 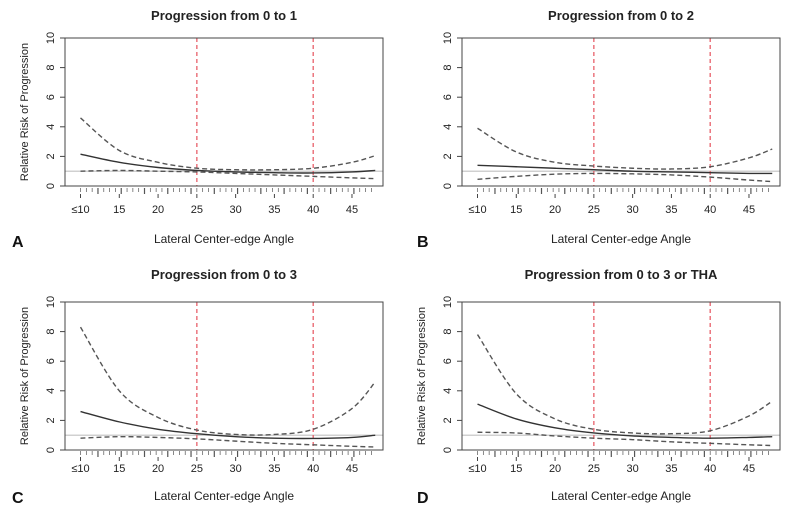 What do you see at coordinates (224, 274) in the screenshot?
I see `panel-title: Progression from 0 to 3` at bounding box center [224, 274].